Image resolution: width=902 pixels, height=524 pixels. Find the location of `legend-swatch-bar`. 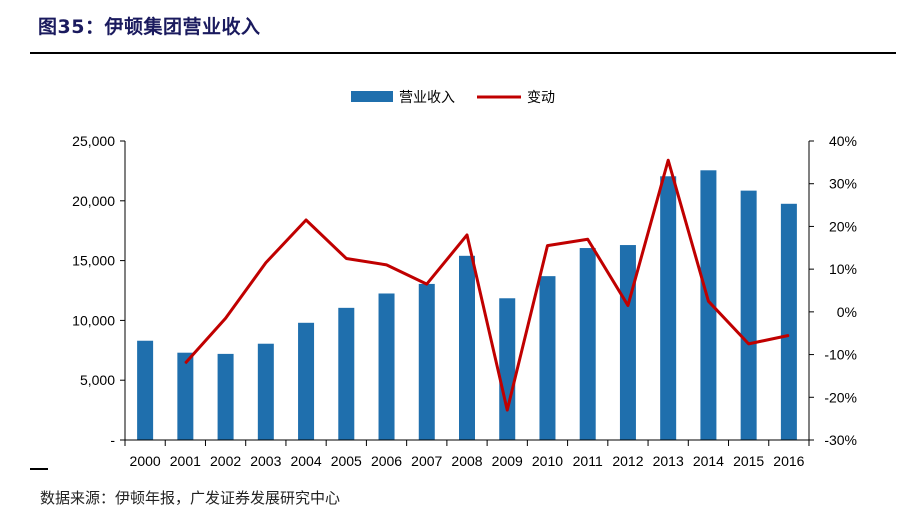

legend-swatch-bar is located at coordinates (372, 96).